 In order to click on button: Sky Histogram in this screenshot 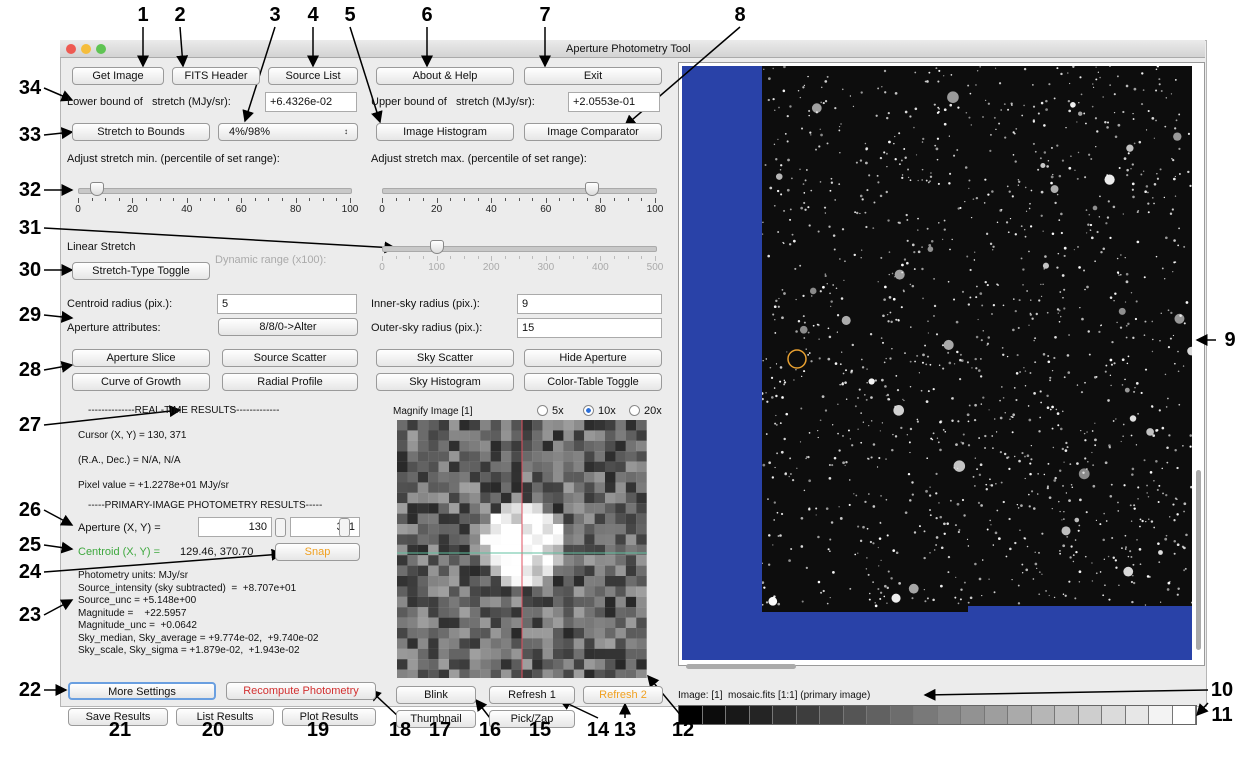, I will do `click(445, 382)`.